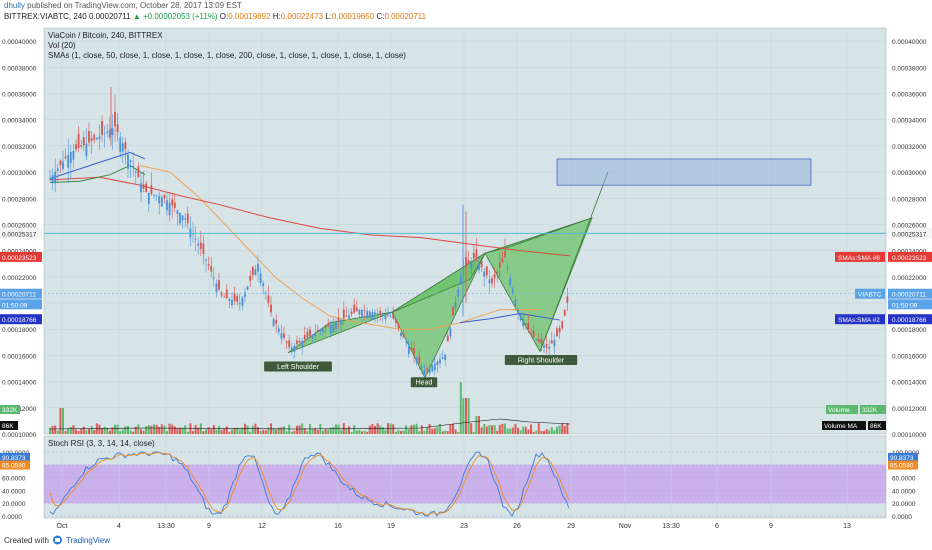 The width and height of the screenshot is (932, 550). What do you see at coordinates (902, 517) in the screenshot?
I see `rsi-tick-label: 0.0000` at bounding box center [902, 517].